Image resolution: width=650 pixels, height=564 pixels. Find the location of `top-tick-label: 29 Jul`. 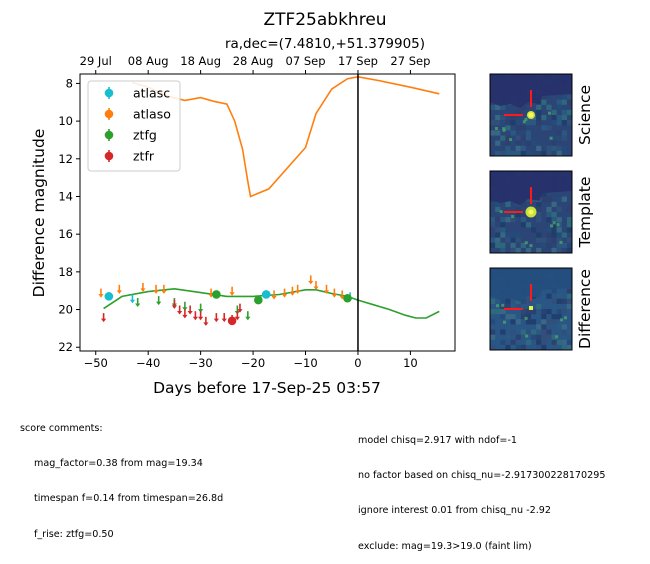

top-tick-label: 29 Jul is located at coordinates (96, 61).